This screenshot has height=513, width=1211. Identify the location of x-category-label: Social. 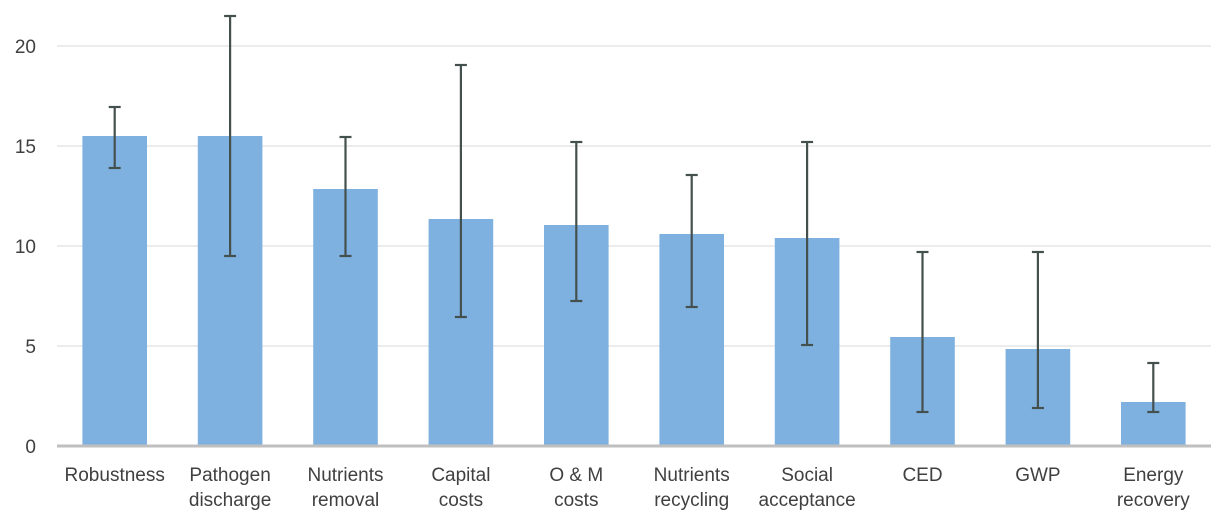
(807, 475).